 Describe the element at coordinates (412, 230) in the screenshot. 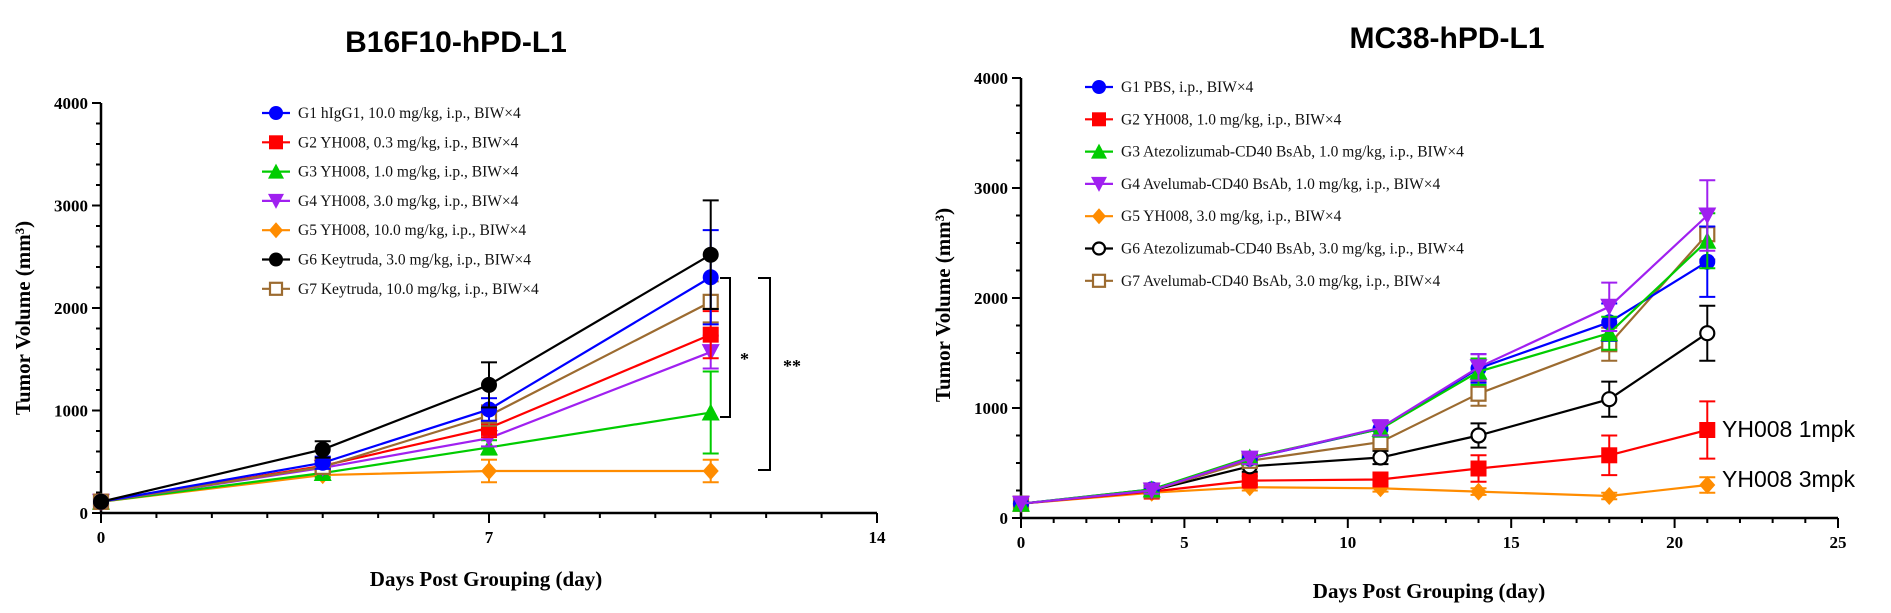

I see `legend-label: G5 YH008, 10.0 mg/kg, i.p., BIW×4` at that location.